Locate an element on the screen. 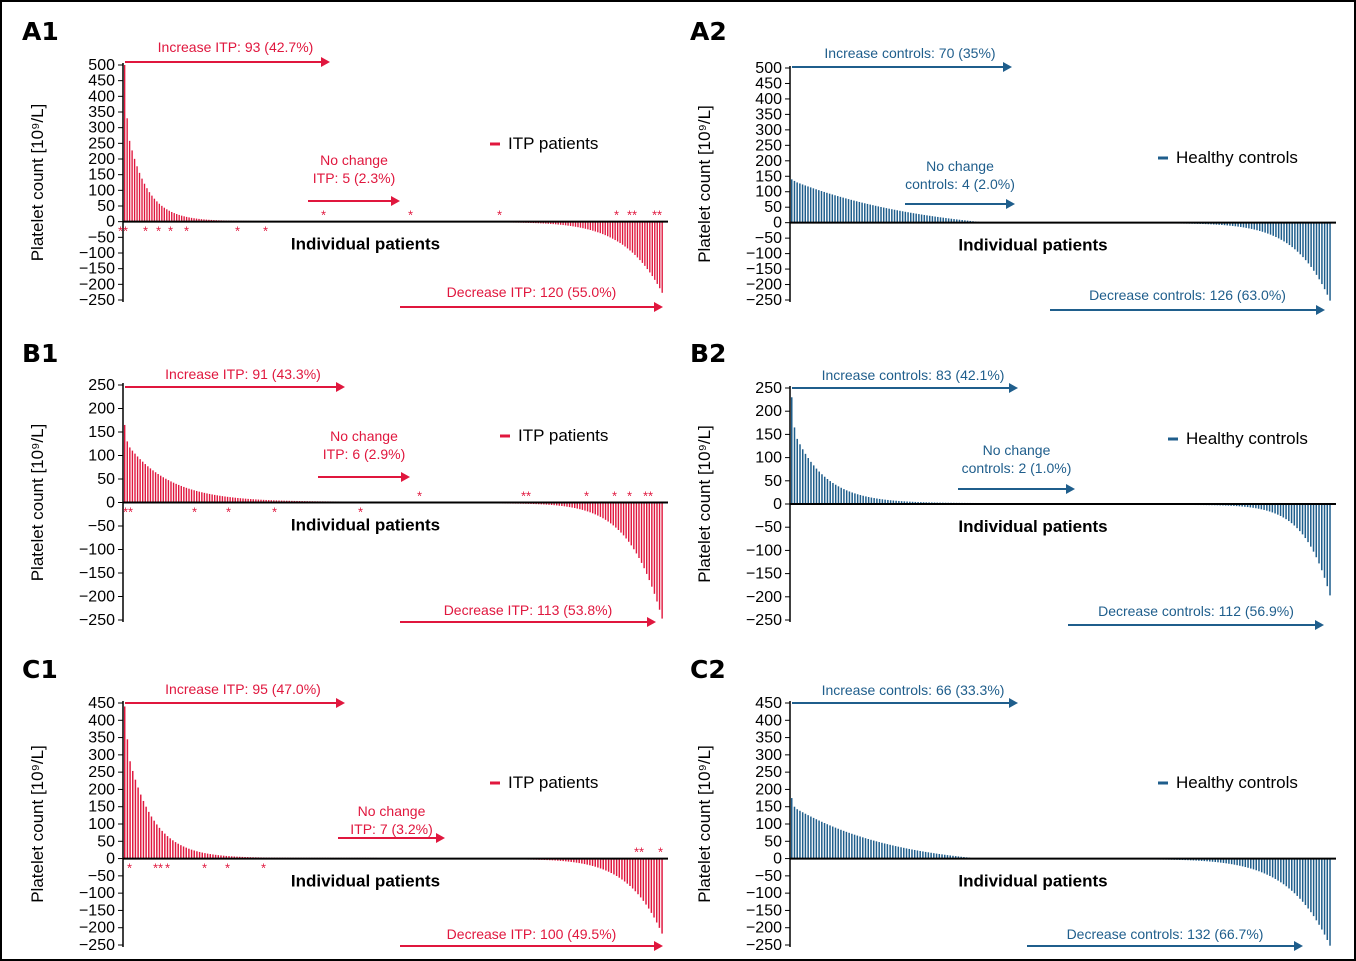 Image resolution: width=1356 pixels, height=961 pixels. y-axis-title: Platelet count [10⁹/L] is located at coordinates (704, 504).